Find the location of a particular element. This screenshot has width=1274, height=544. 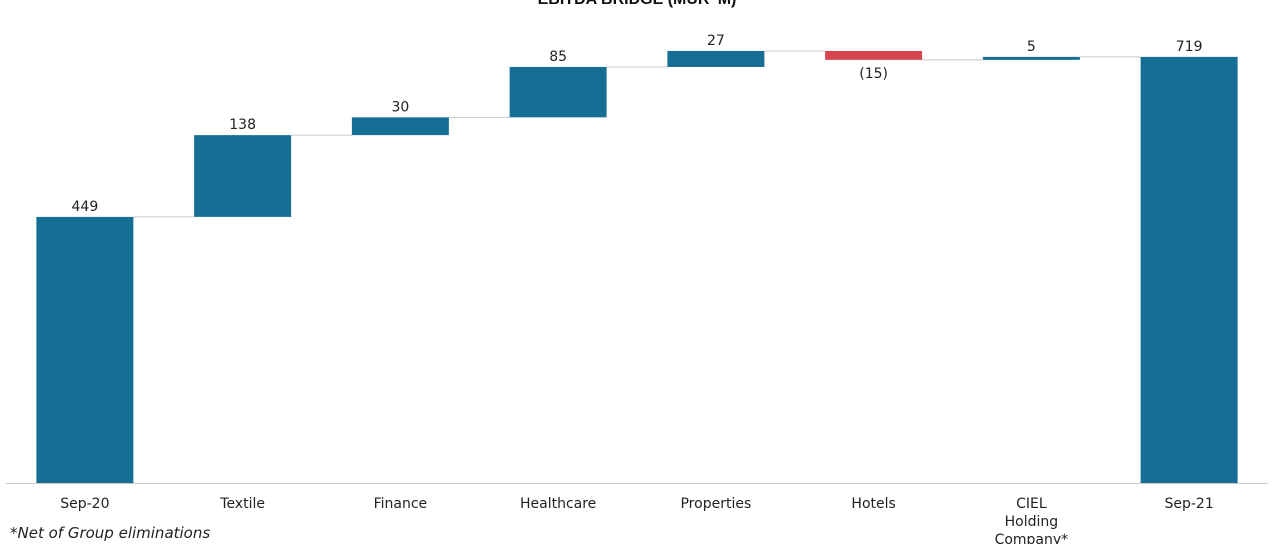

data-label-sep-21: 719 is located at coordinates (1189, 47).